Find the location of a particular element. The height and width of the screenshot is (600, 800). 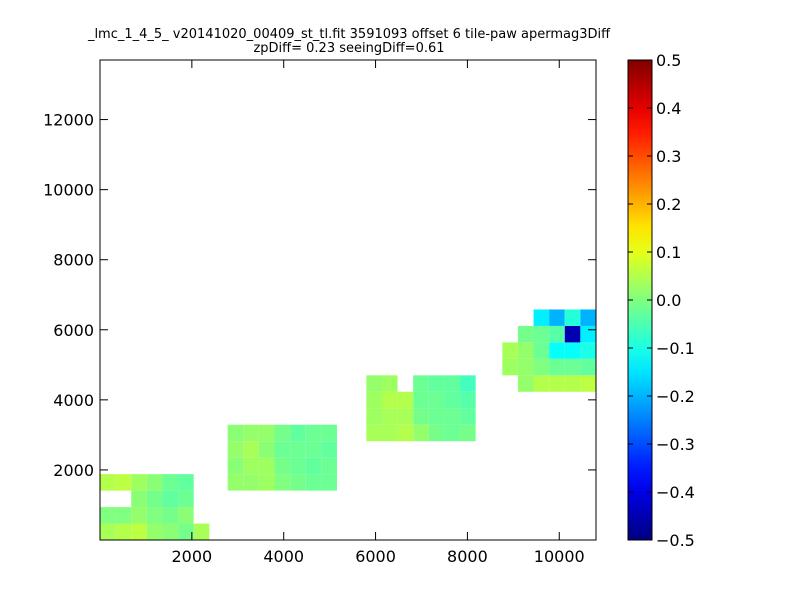

colorbar-tick-label: 0.5 is located at coordinates (668, 60).